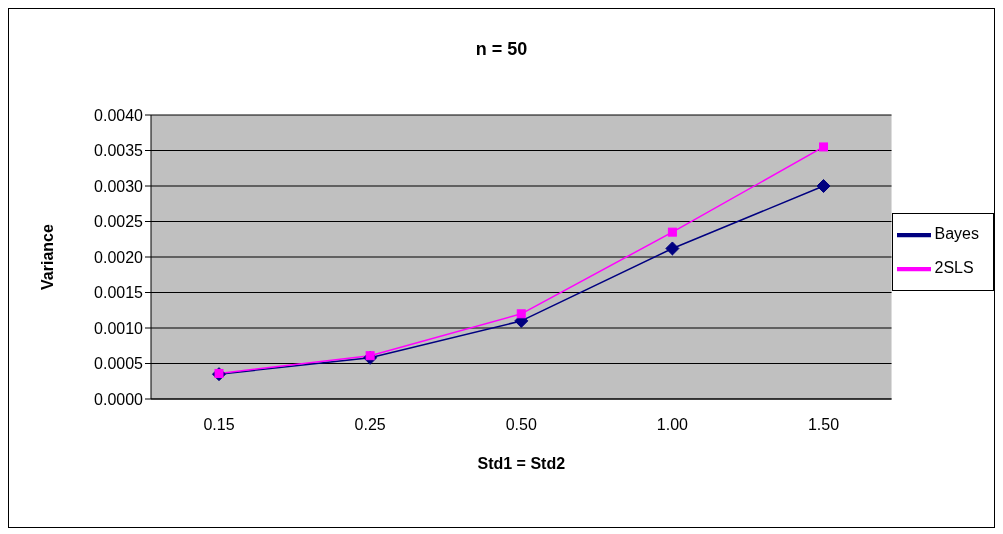 This screenshot has width=1003, height=534. I want to click on y-axis-title: Variance, so click(47, 256).